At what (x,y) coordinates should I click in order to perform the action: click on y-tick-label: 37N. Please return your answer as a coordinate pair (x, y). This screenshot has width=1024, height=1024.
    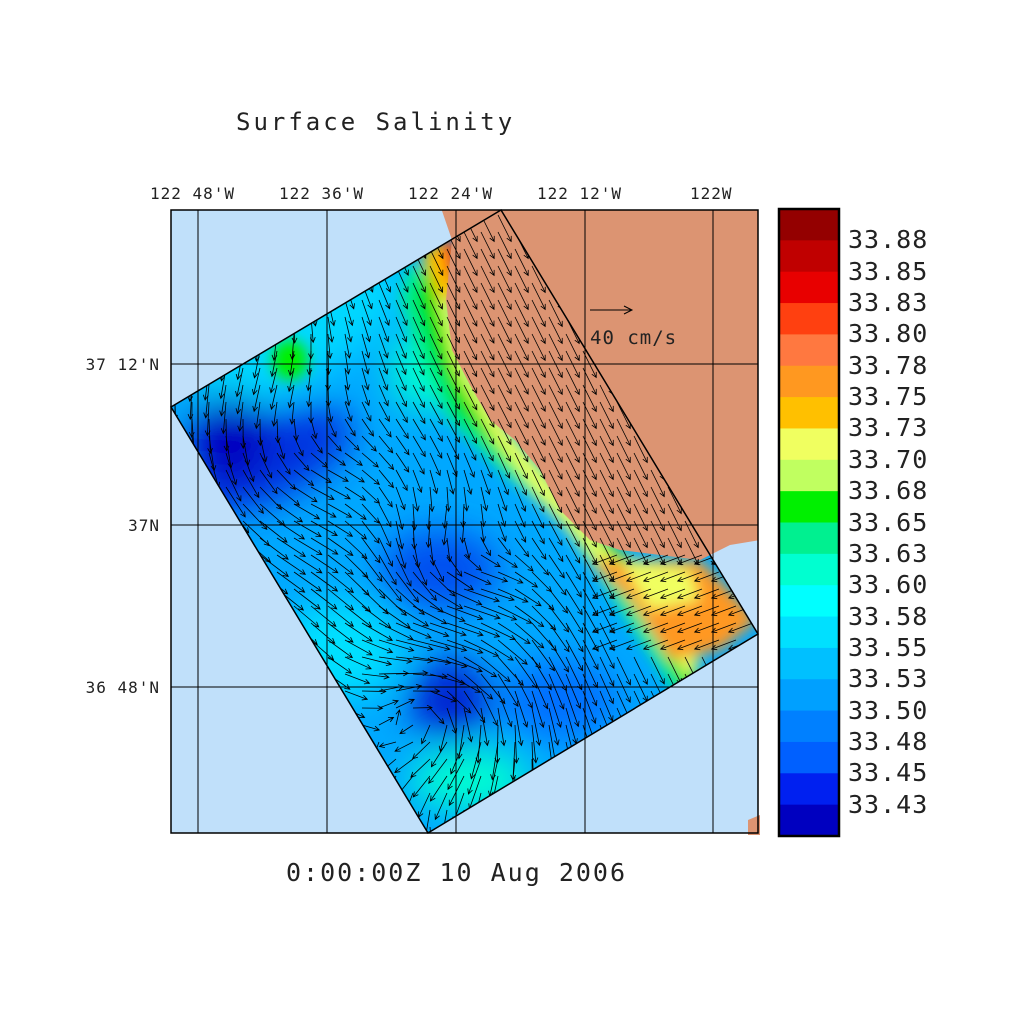
    Looking at the image, I should click on (144, 525).